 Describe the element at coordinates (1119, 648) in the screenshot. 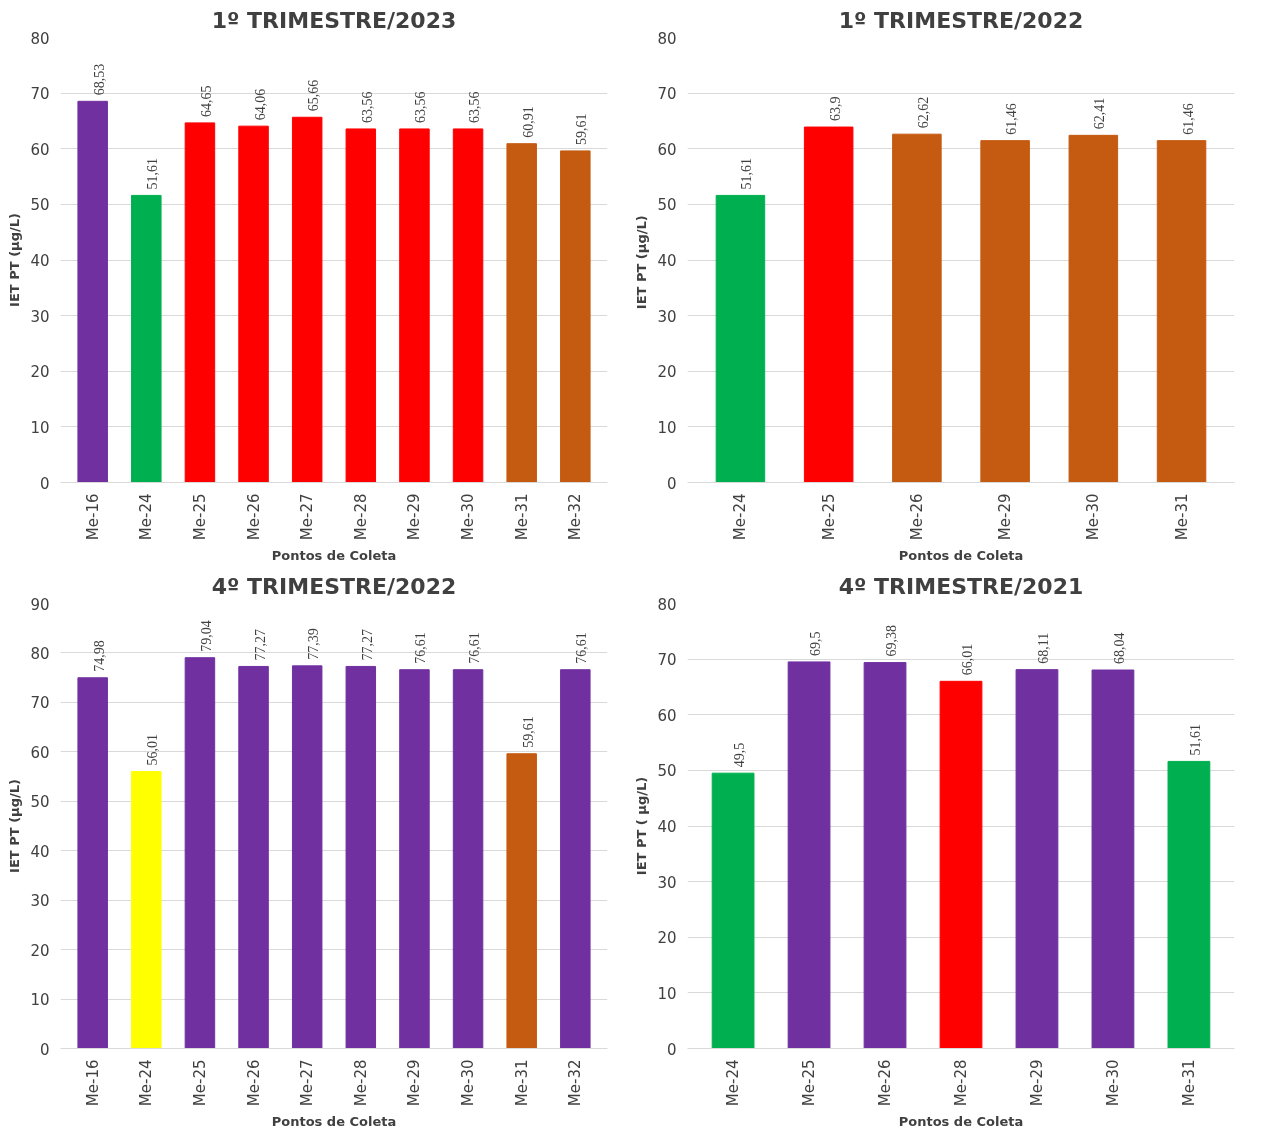

I see `data-label: 68,04` at that location.